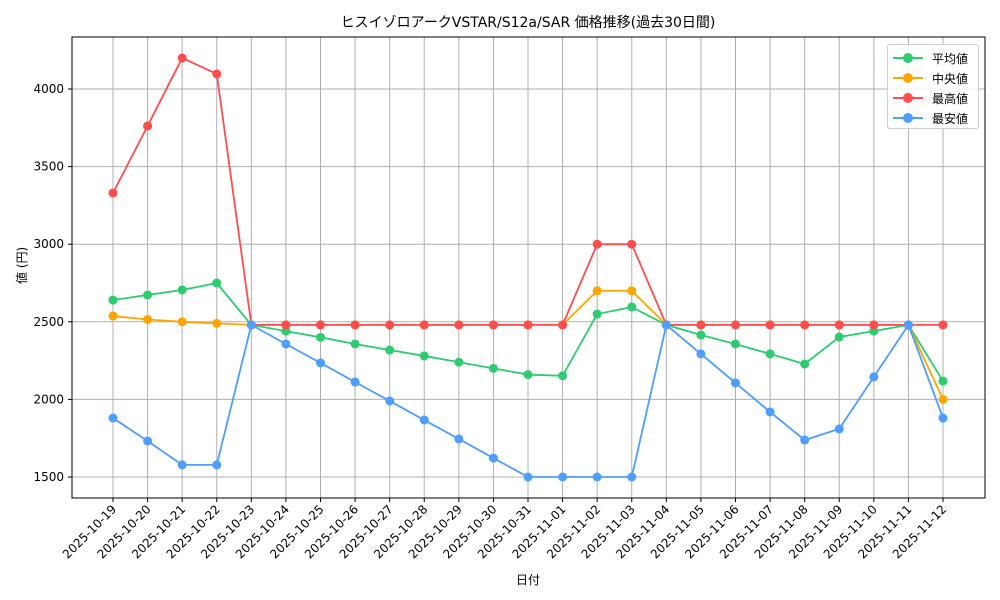 This screenshot has height=600, width=1000. What do you see at coordinates (48, 399) in the screenshot?
I see `y-tick-label: 2000` at bounding box center [48, 399].